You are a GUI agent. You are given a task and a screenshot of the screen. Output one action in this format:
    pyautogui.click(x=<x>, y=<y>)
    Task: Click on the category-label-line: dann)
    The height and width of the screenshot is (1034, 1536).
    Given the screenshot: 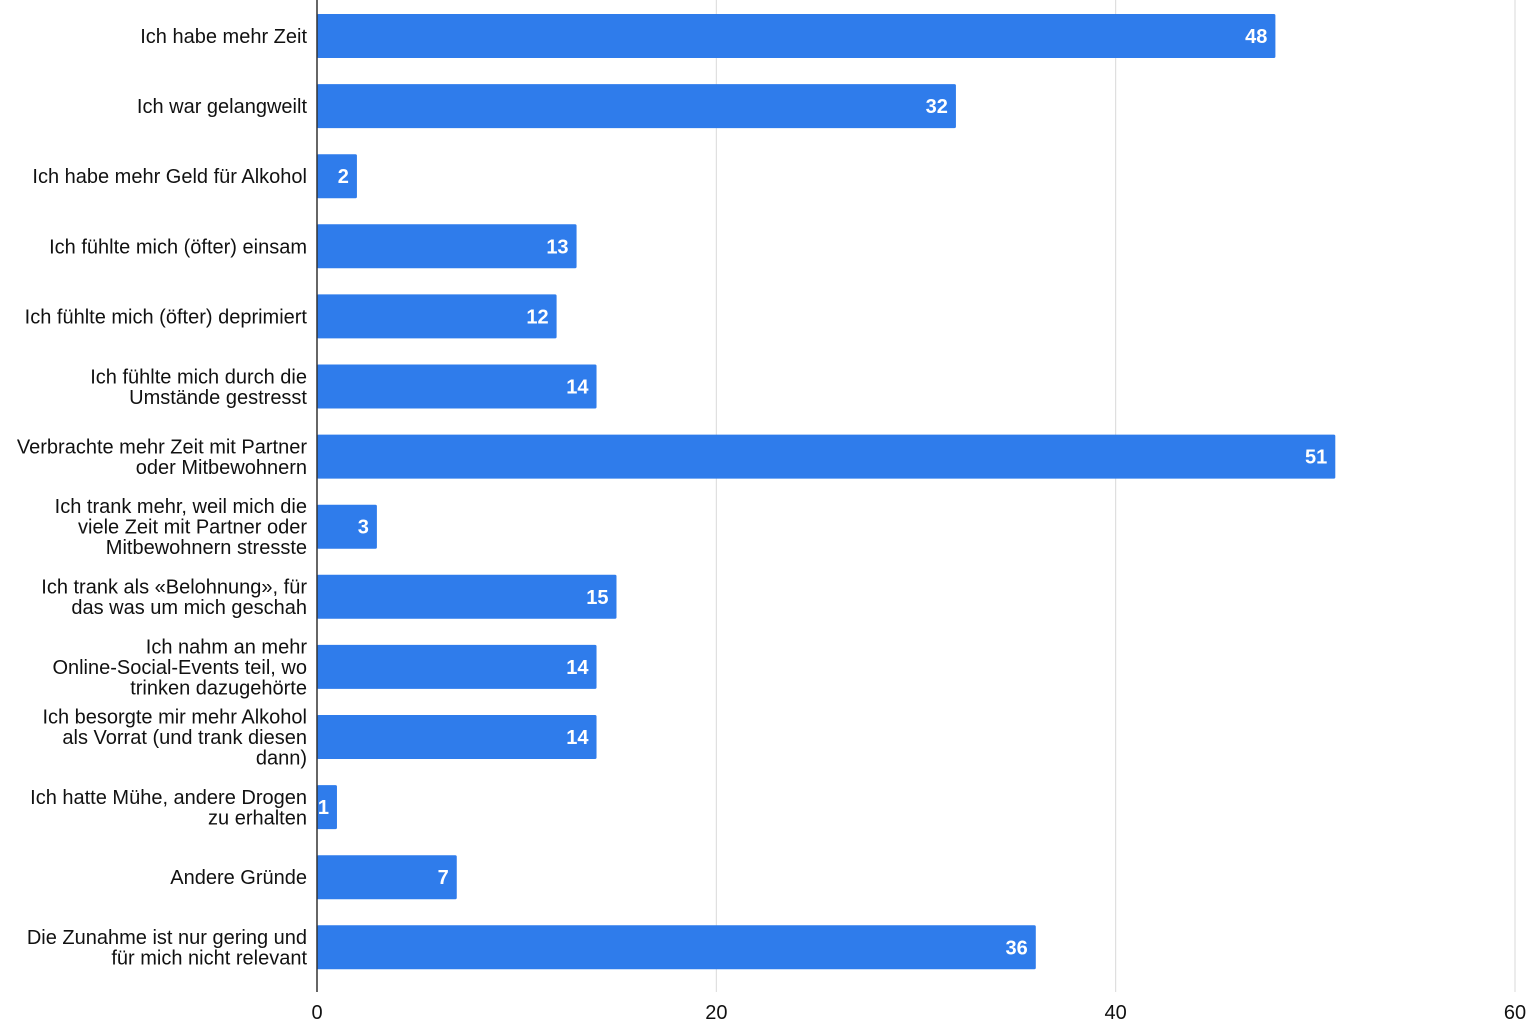 What is the action you would take?
    pyautogui.click(x=281, y=759)
    